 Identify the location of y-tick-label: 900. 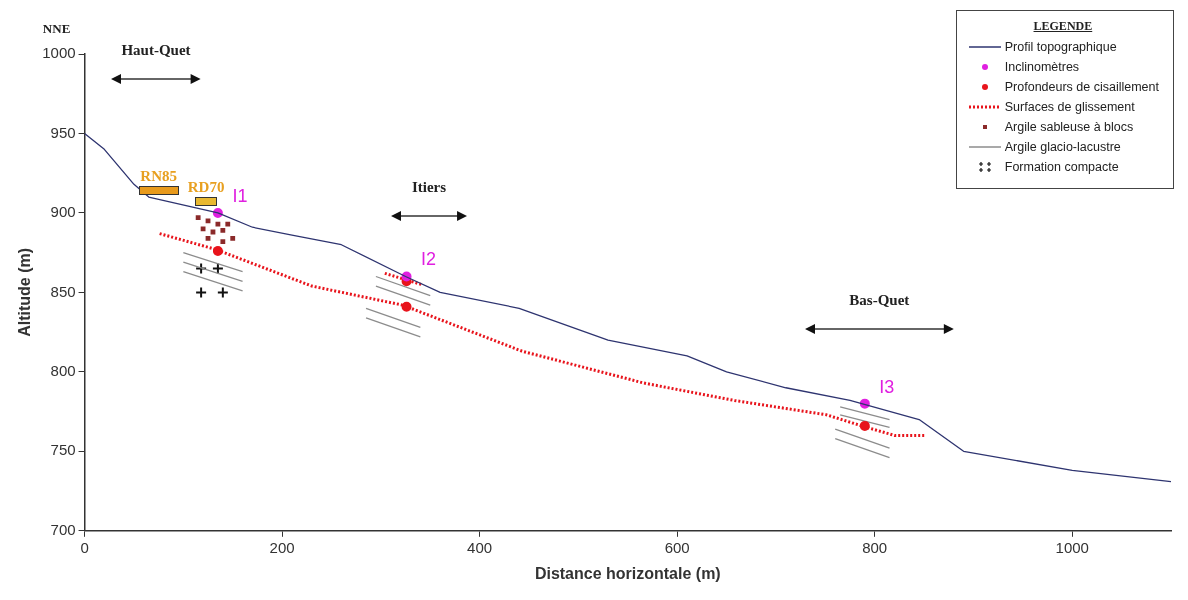
(63, 212).